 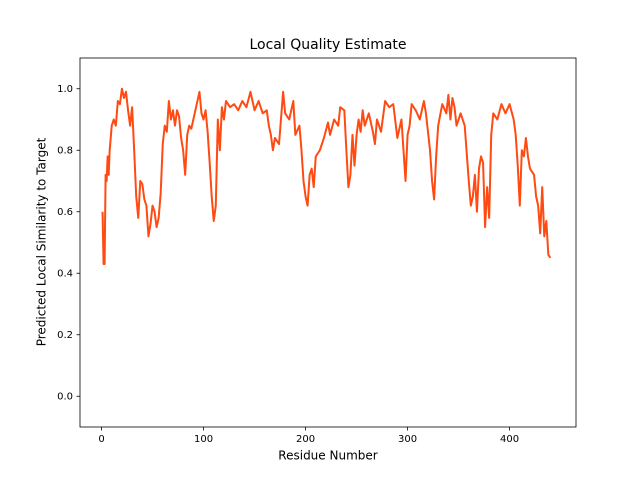 I want to click on x-tick-label: 100, so click(x=203, y=439).